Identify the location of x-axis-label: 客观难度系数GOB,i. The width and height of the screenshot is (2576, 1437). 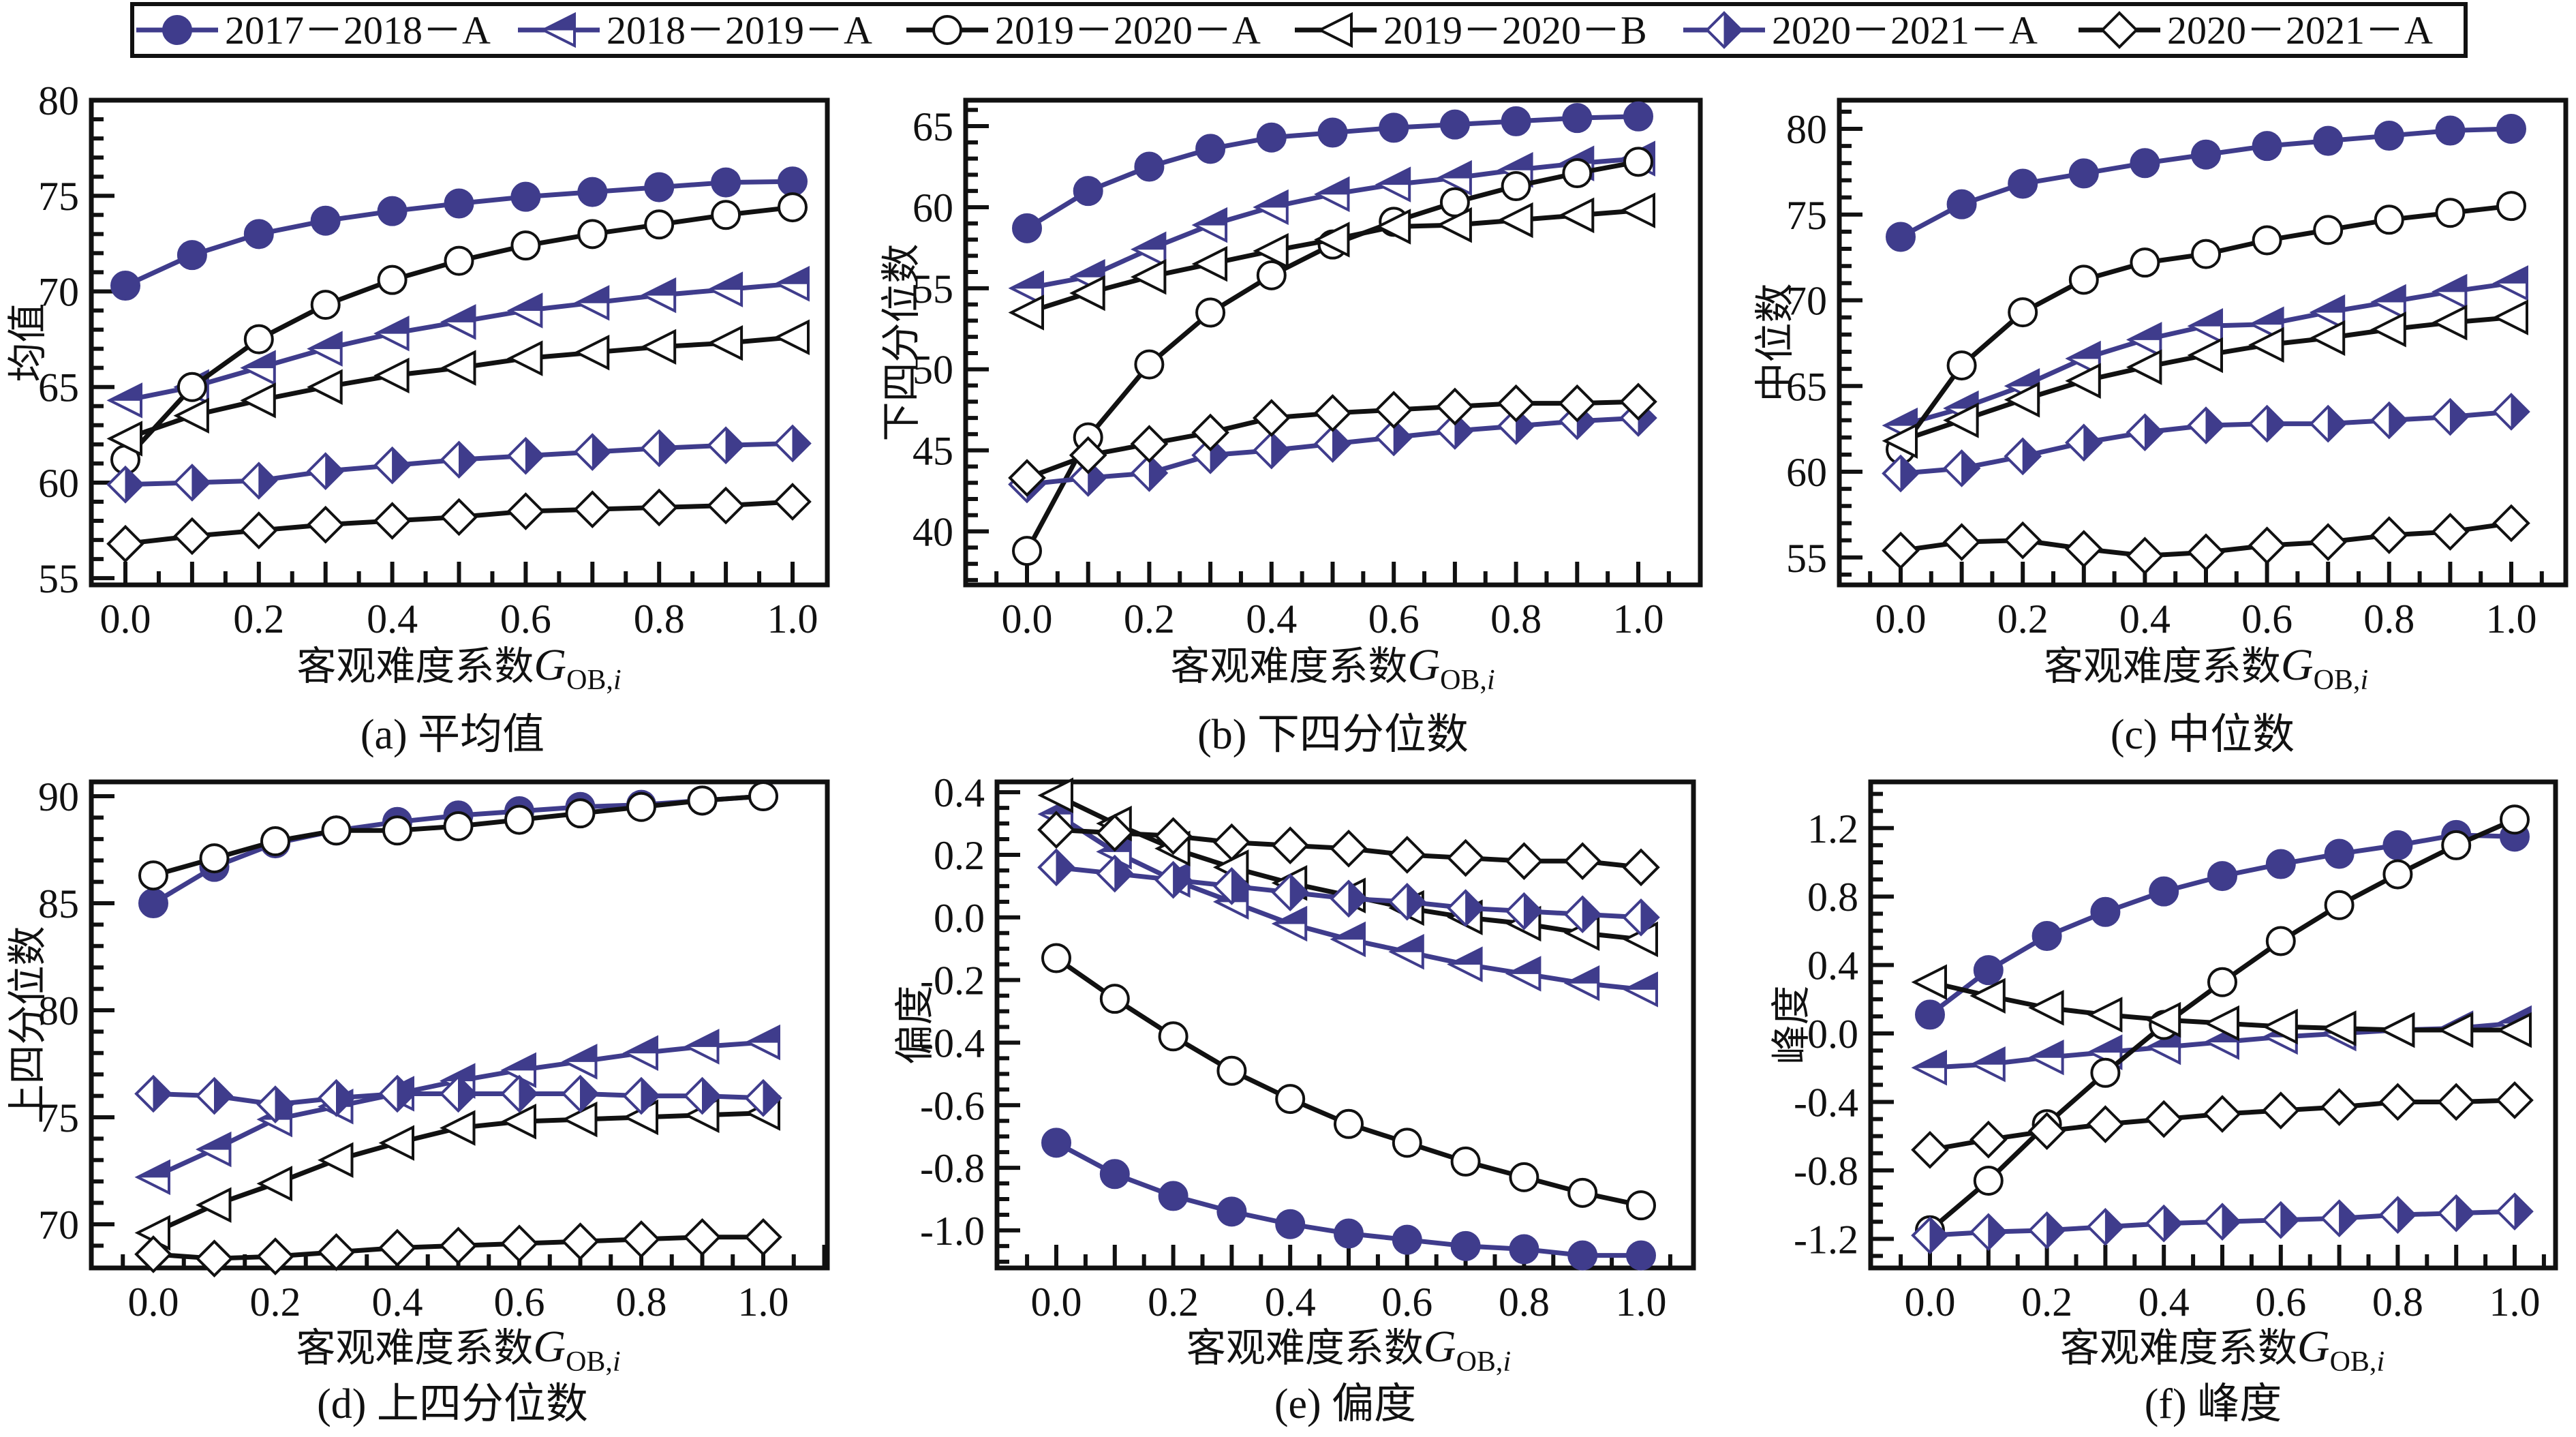
(2222, 1350).